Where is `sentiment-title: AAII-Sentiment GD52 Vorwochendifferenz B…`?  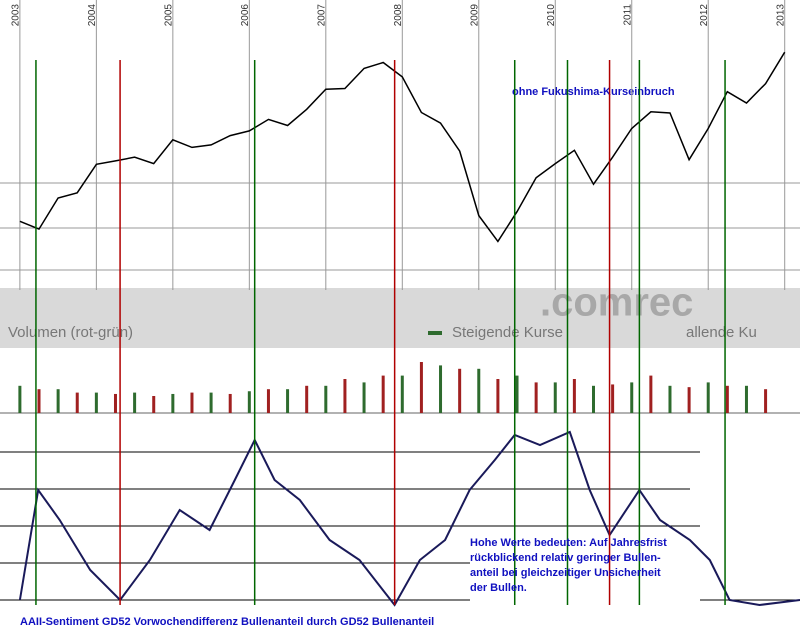 sentiment-title: AAII-Sentiment GD52 Vorwochendifferenz B… is located at coordinates (227, 622).